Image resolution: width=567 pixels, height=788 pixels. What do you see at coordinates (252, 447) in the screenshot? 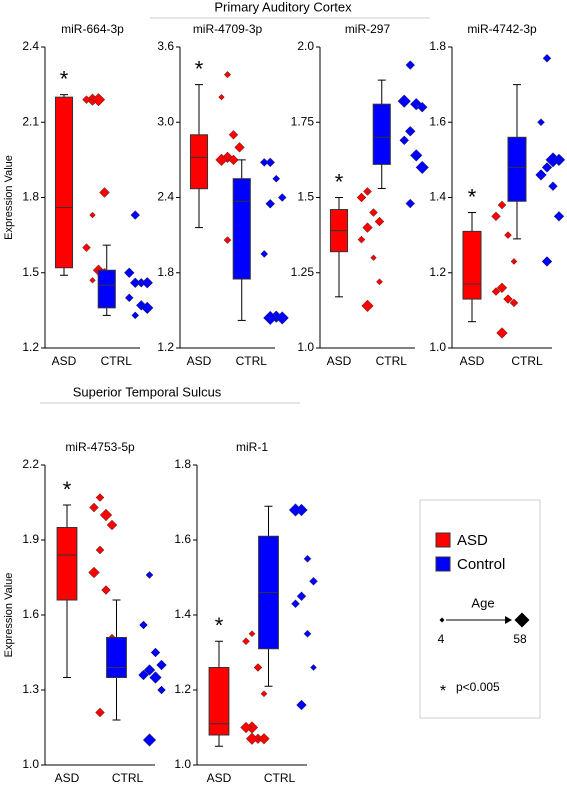
I see `chart-title: miR-1` at bounding box center [252, 447].